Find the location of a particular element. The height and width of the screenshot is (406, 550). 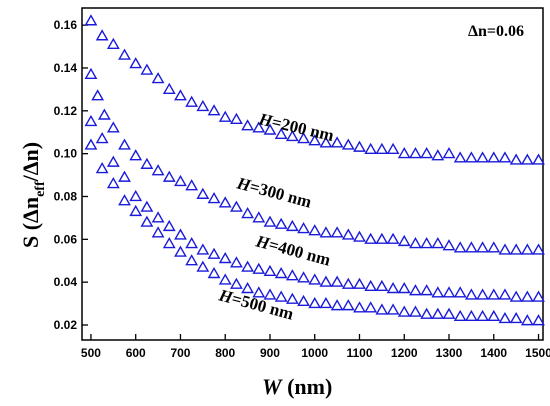

y-tick-label: 0.06 is located at coordinates (66, 239).